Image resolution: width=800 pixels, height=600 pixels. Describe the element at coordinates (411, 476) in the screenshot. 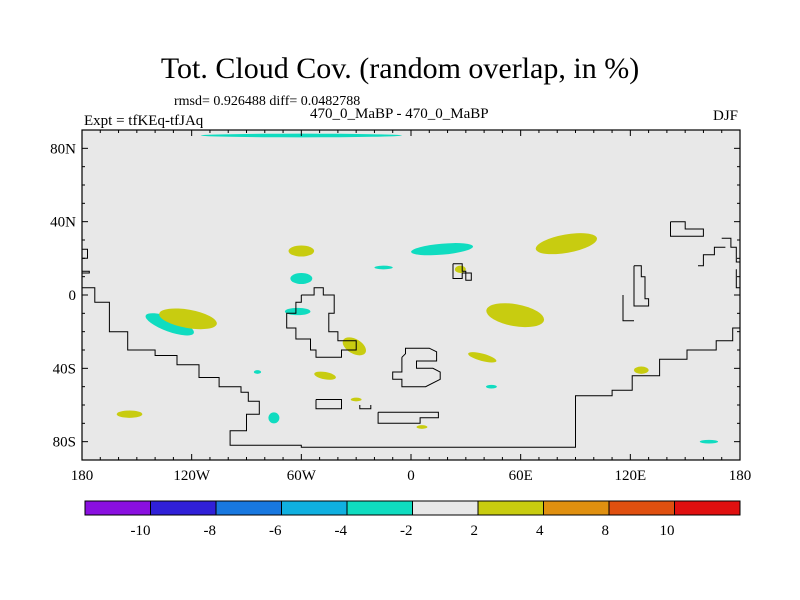

I see `x-tick-label-3: 0` at that location.